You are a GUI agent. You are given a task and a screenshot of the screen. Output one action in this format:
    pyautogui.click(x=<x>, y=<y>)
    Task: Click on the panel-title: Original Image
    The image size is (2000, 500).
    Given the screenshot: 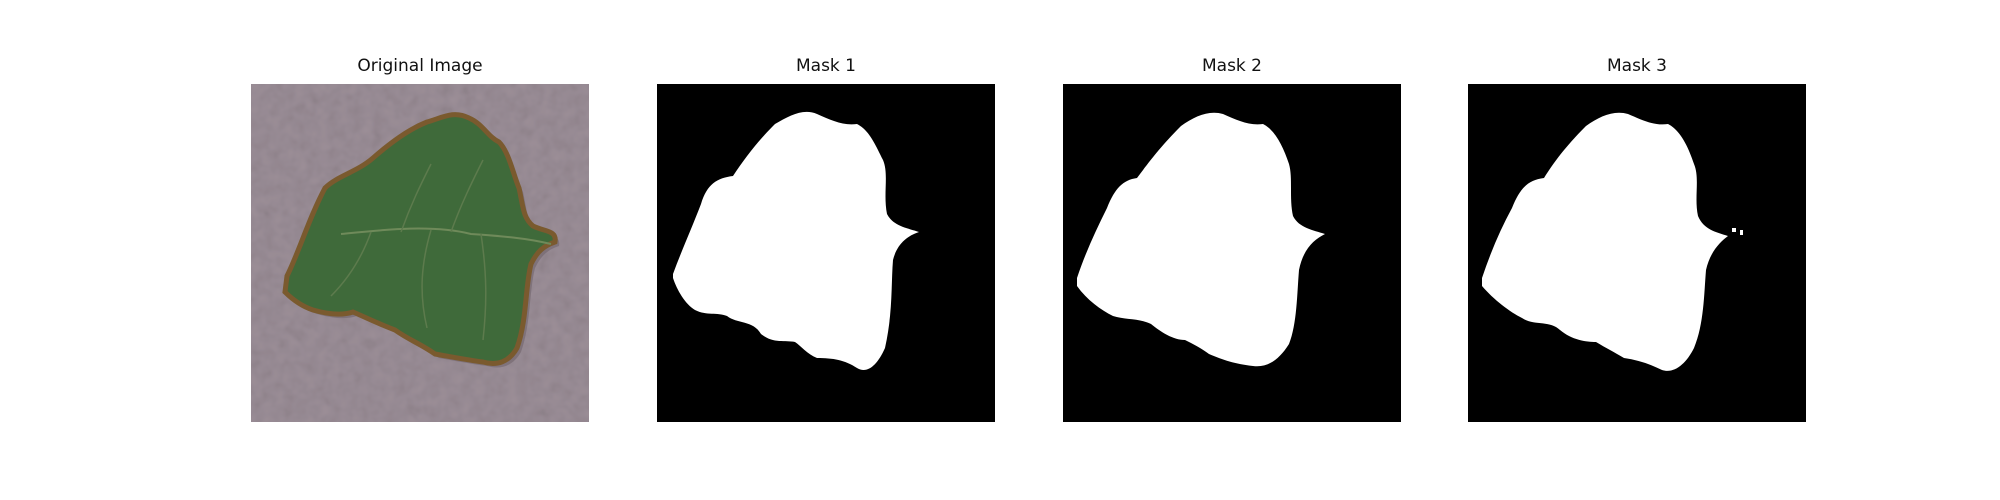 What is the action you would take?
    pyautogui.click(x=420, y=66)
    